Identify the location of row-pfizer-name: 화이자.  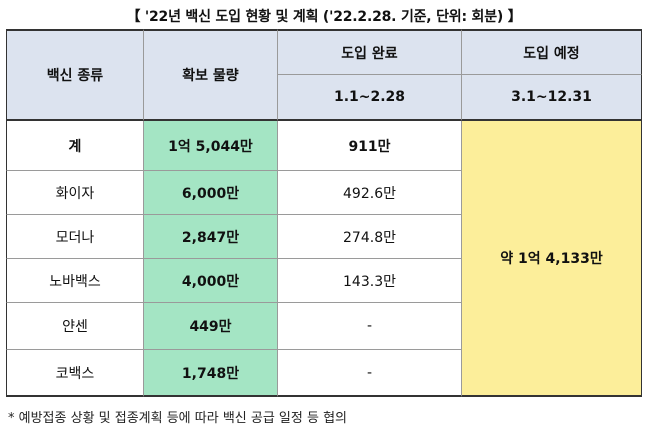
(75, 193).